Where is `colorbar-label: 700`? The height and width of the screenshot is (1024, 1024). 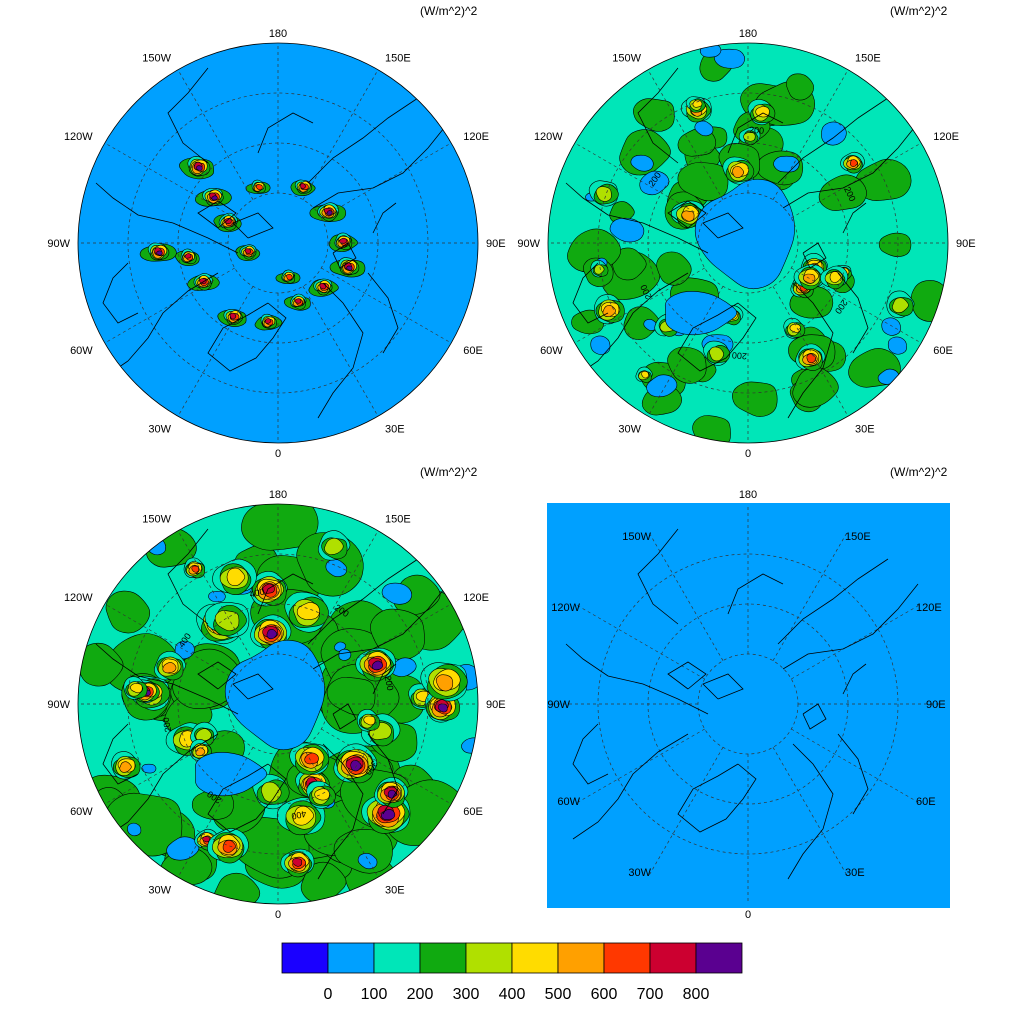
colorbar-label: 700 is located at coordinates (650, 994).